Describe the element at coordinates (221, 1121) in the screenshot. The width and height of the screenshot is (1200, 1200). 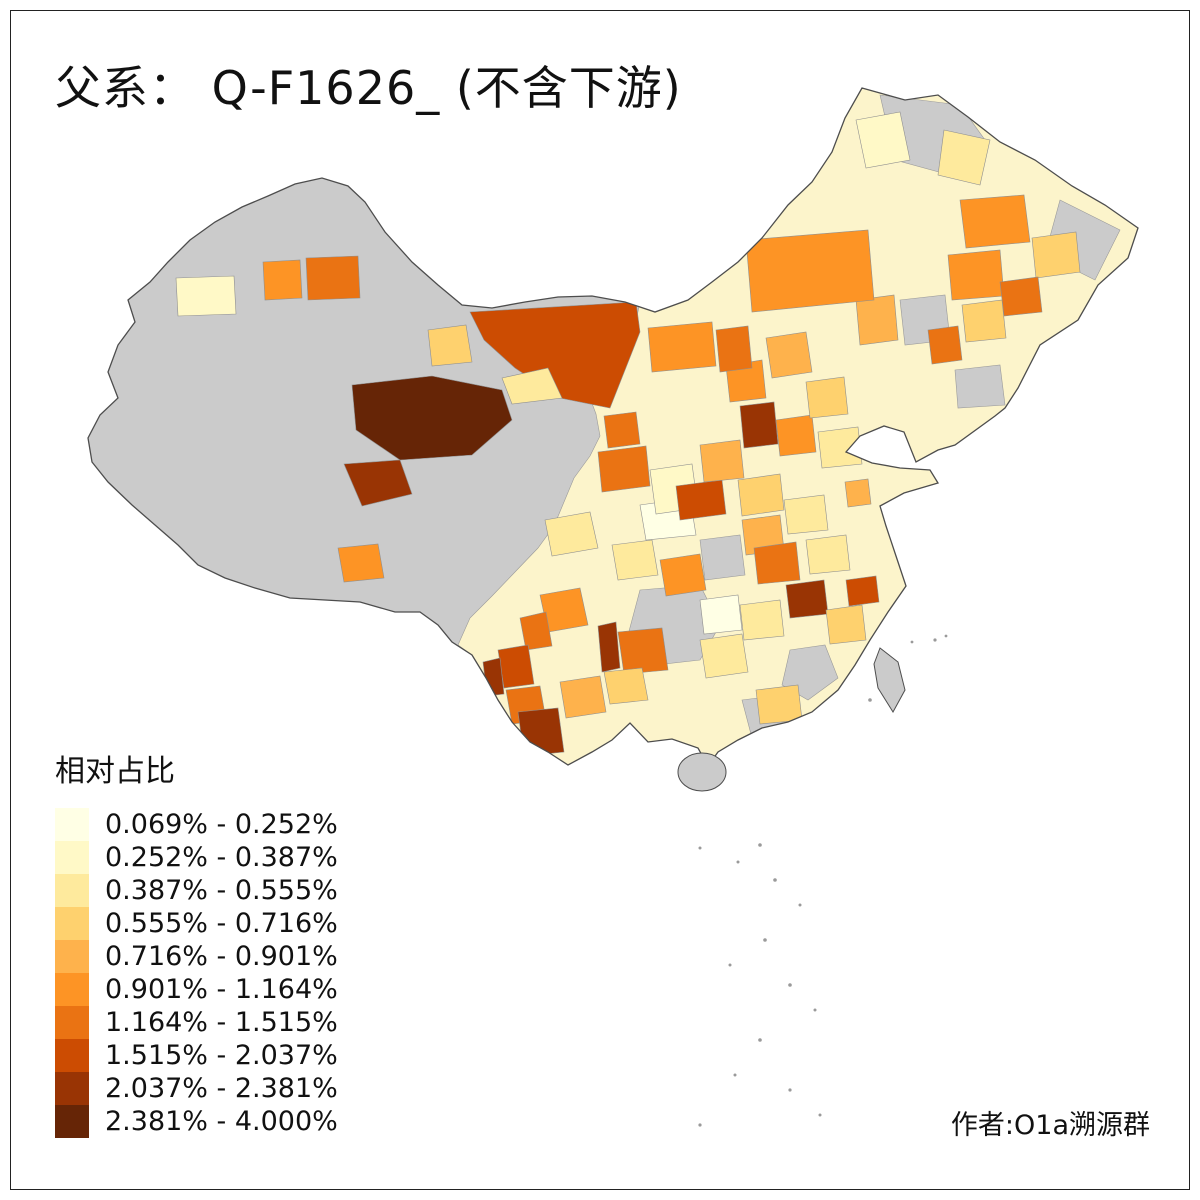
I see `legend-label: 2.381% - 4.000%` at that location.